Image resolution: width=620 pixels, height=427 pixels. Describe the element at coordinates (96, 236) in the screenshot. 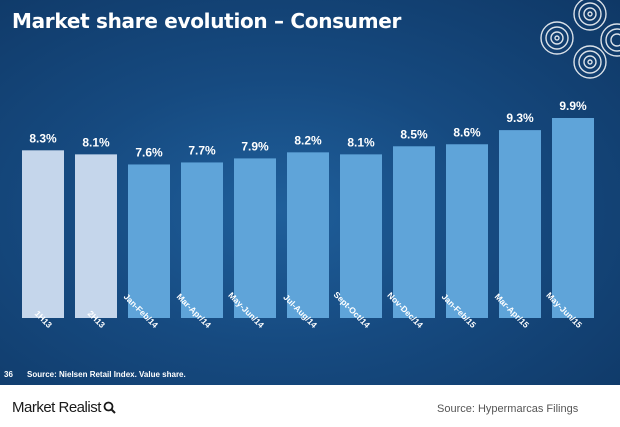

I see `bar-2h13` at that location.